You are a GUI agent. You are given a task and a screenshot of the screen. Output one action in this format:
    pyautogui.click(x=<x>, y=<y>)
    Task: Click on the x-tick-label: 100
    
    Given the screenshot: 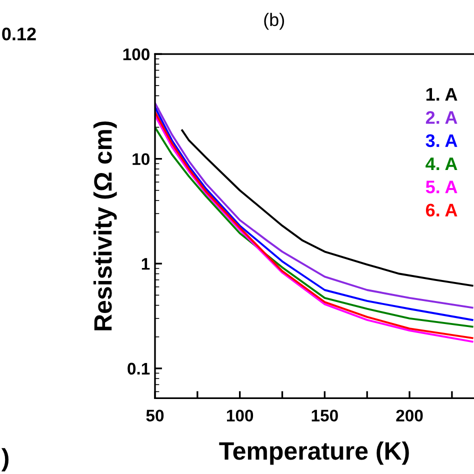 What is the action you would take?
    pyautogui.click(x=240, y=416)
    